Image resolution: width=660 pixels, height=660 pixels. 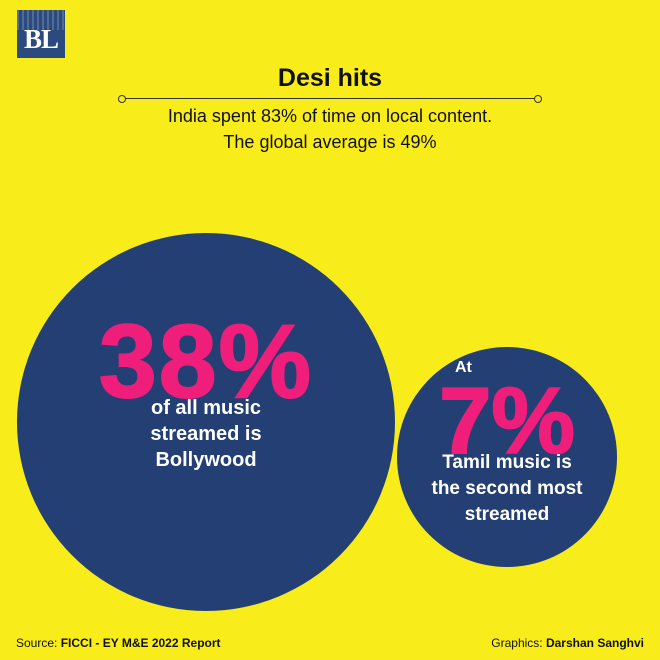 I want to click on source-value: FICCI - EY M&E 2022 Report, so click(x=140, y=643).